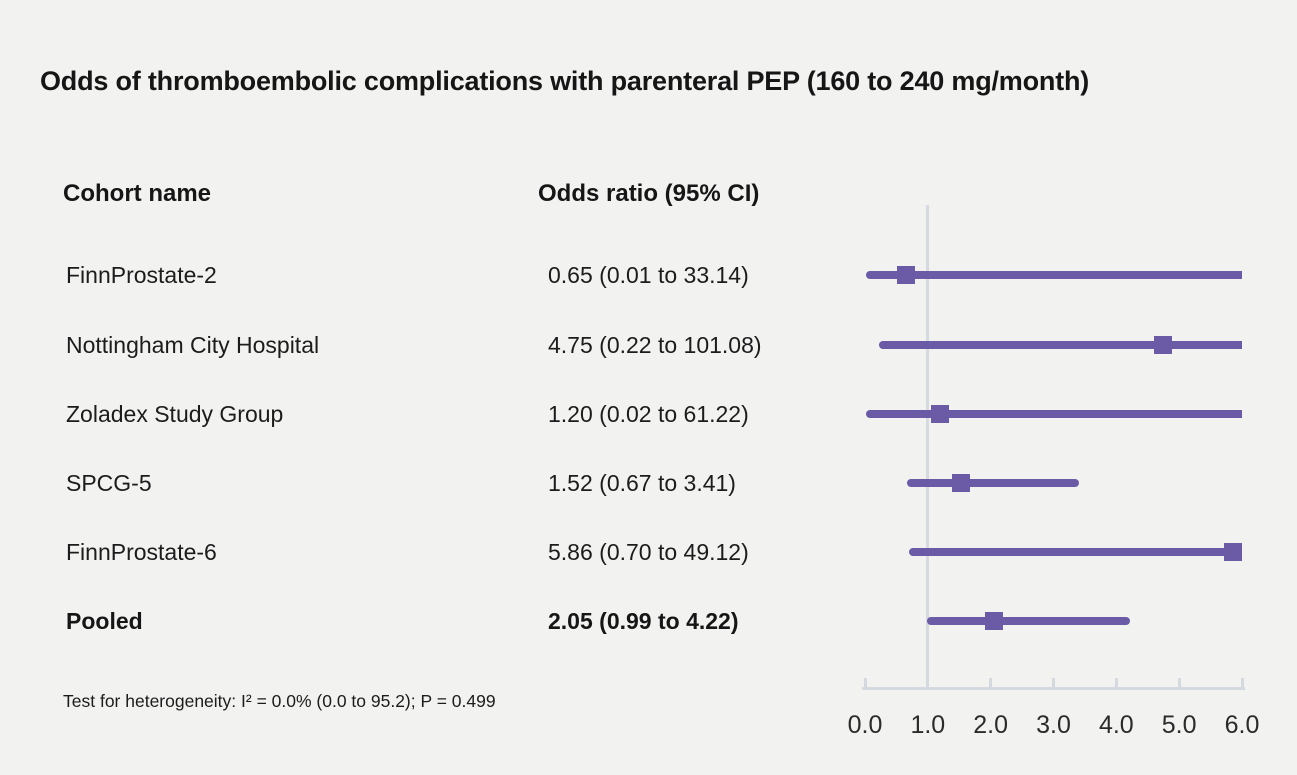 Image resolution: width=1297 pixels, height=775 pixels. What do you see at coordinates (648, 275) in the screenshot?
I see `odds-ratio-value: 0.65 (0.01 to 33.14)` at bounding box center [648, 275].